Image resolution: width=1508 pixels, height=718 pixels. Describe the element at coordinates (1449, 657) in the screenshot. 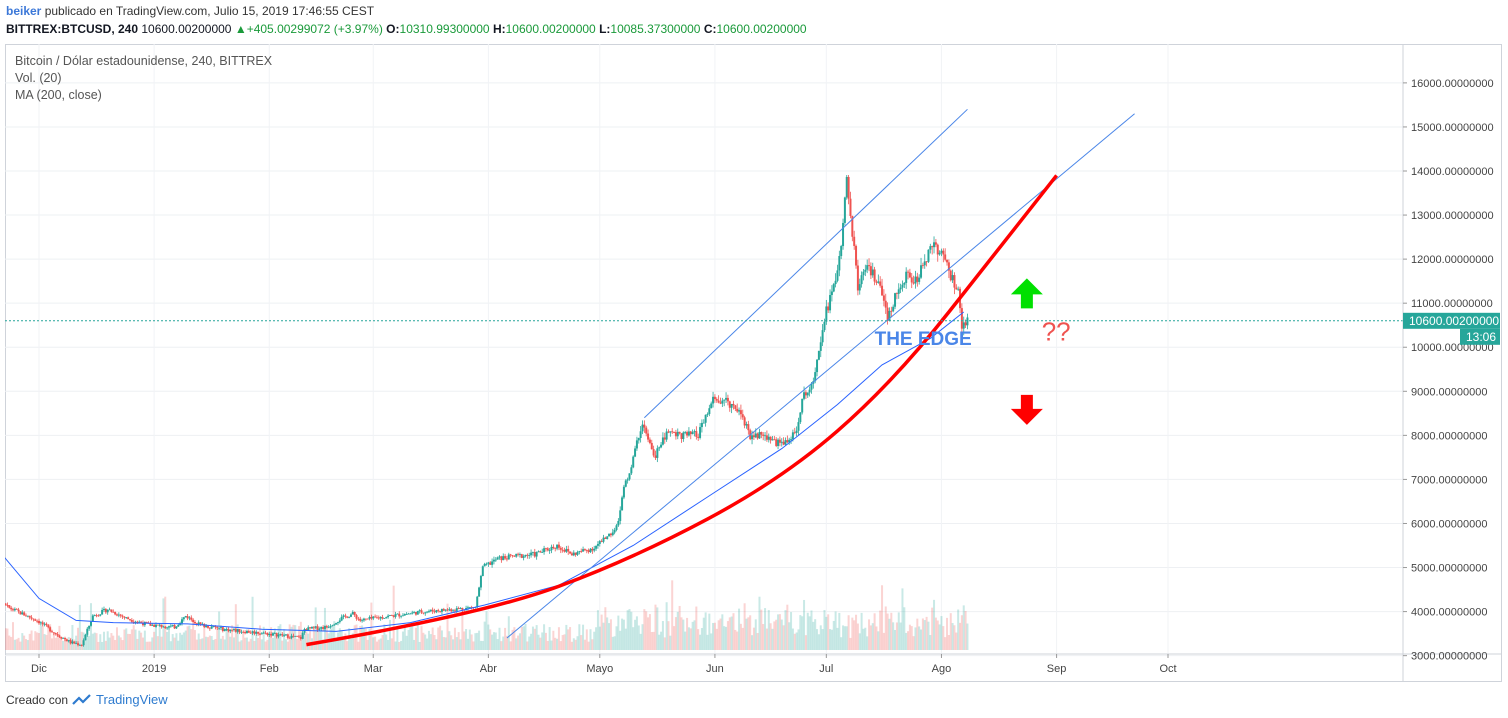

I see `y-tick-label: 3000.00000000` at that location.